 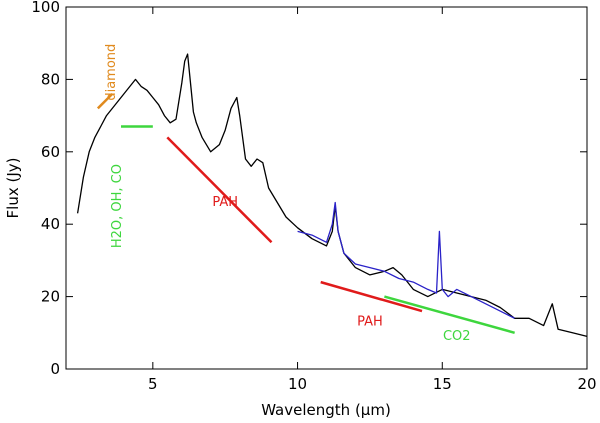 What do you see at coordinates (50, 297) in the screenshot?
I see `y-tick-label-1: 20` at bounding box center [50, 297].